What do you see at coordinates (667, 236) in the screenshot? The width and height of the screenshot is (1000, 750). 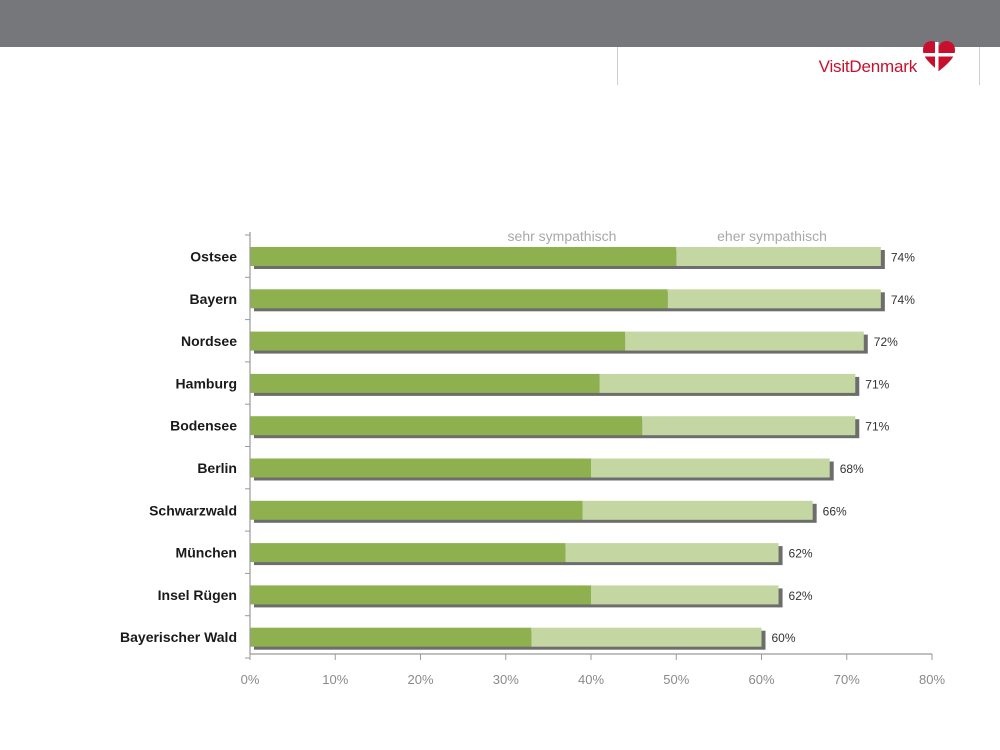 I see `chart-legend: sehr sympathisch eher sympathisch` at bounding box center [667, 236].